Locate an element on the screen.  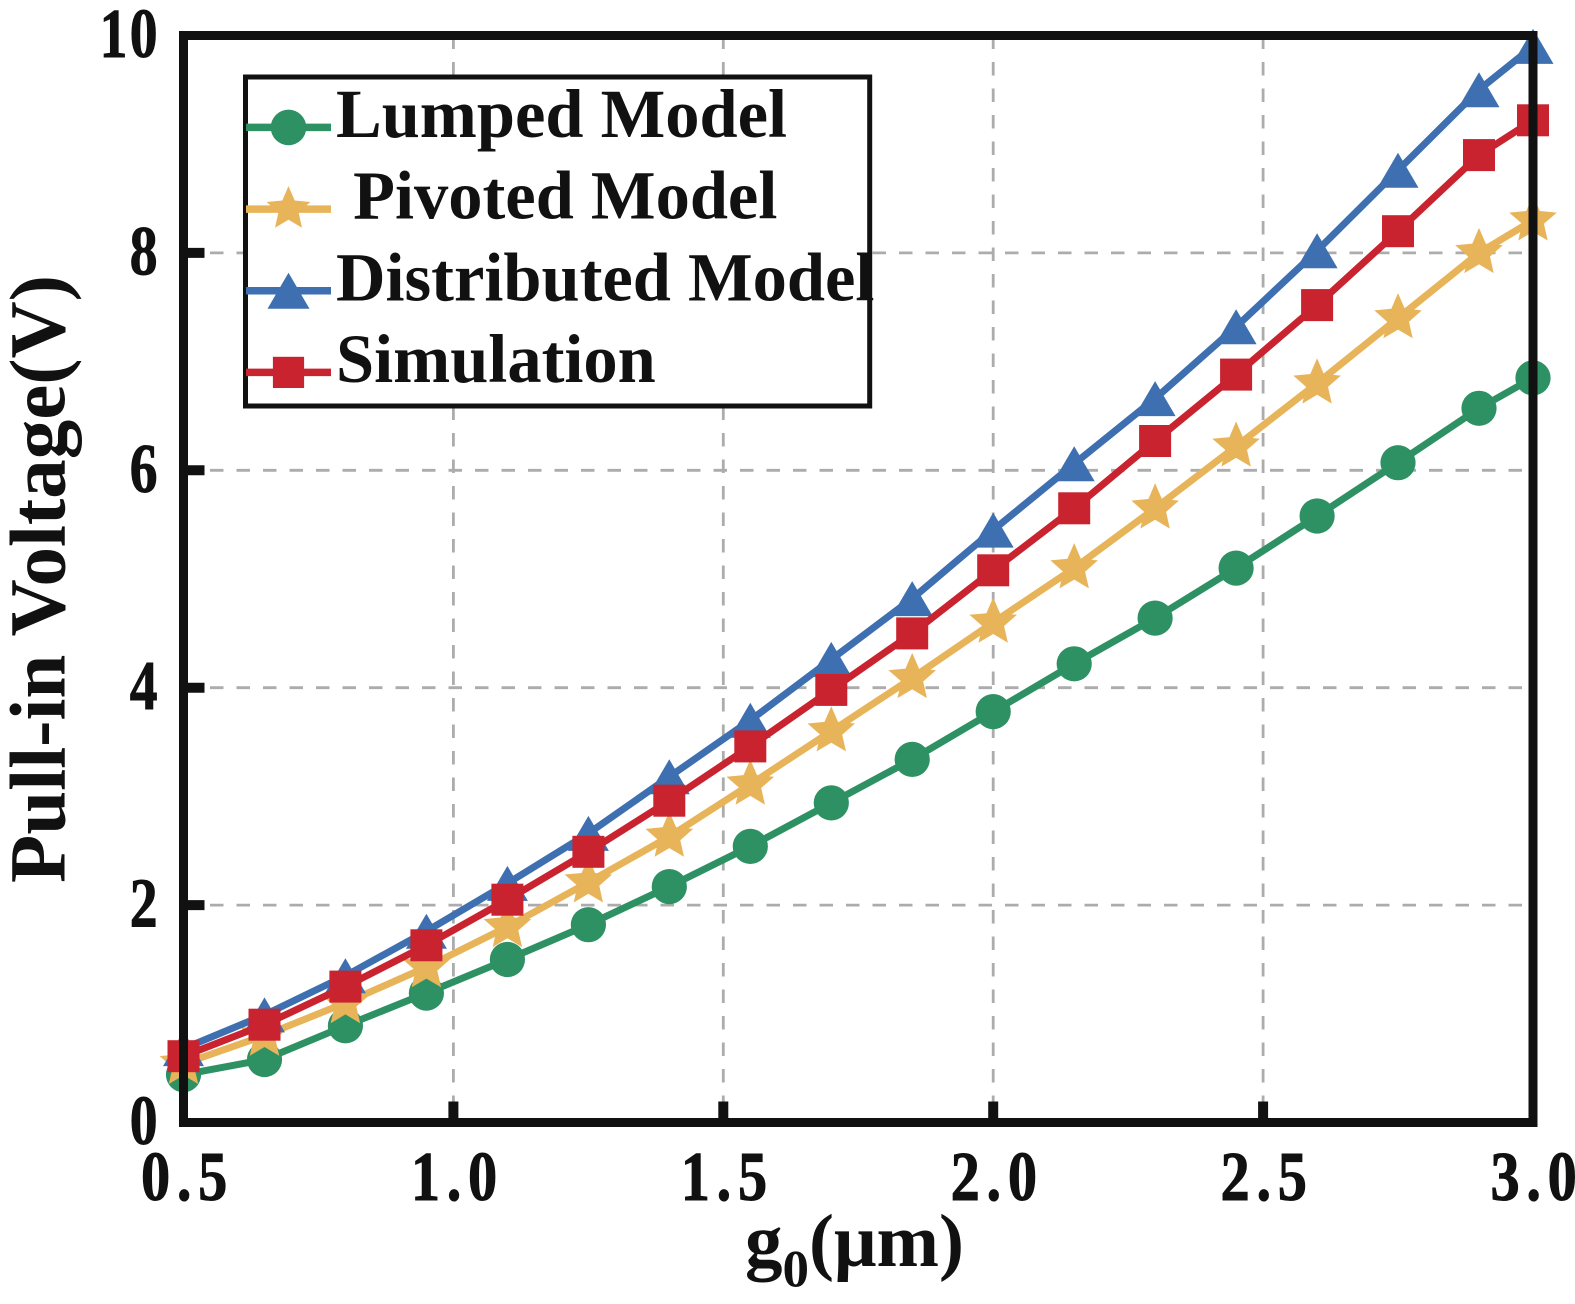
svg-text: 0 is located at coordinates (145, 1120).